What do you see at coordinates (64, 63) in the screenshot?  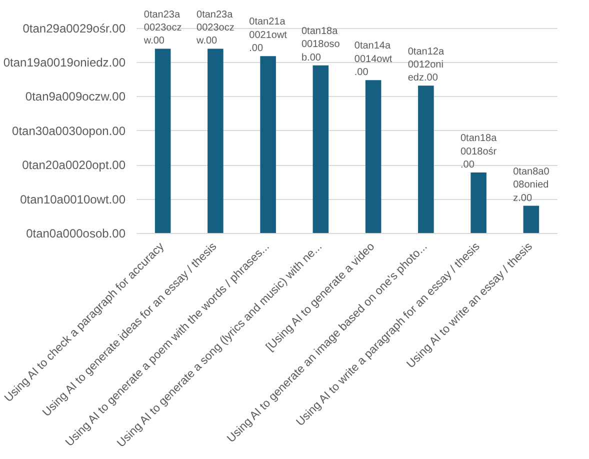 I see `text: 0tan19a0019oniedz.00` at bounding box center [64, 63].